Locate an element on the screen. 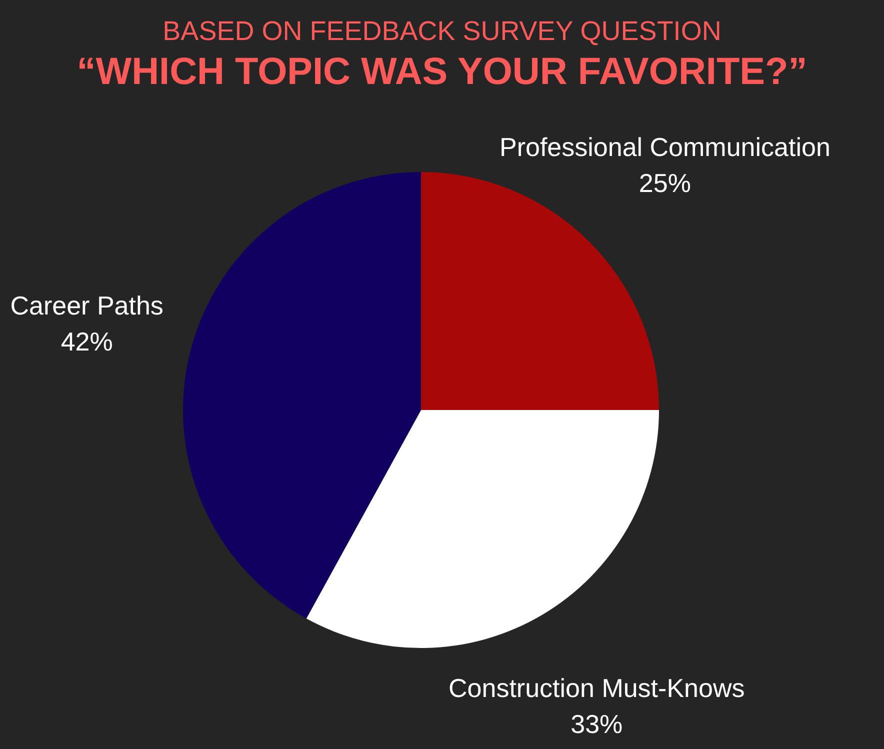 The height and width of the screenshot is (749, 884). slice-label: Career Paths is located at coordinates (87, 305).